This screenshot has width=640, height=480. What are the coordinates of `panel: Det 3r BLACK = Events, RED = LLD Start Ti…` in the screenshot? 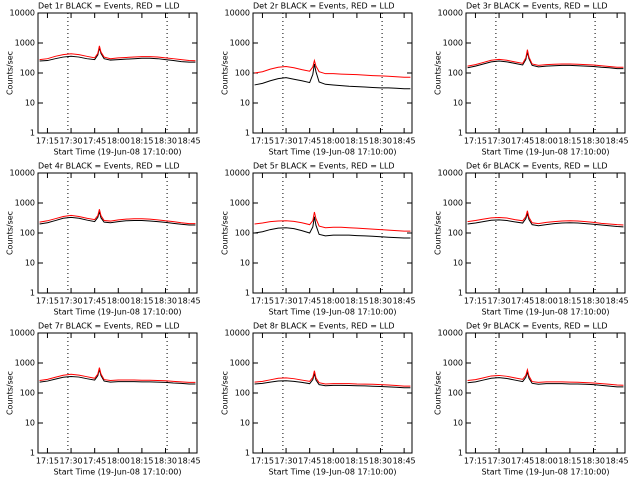 It's located at (531, 79).